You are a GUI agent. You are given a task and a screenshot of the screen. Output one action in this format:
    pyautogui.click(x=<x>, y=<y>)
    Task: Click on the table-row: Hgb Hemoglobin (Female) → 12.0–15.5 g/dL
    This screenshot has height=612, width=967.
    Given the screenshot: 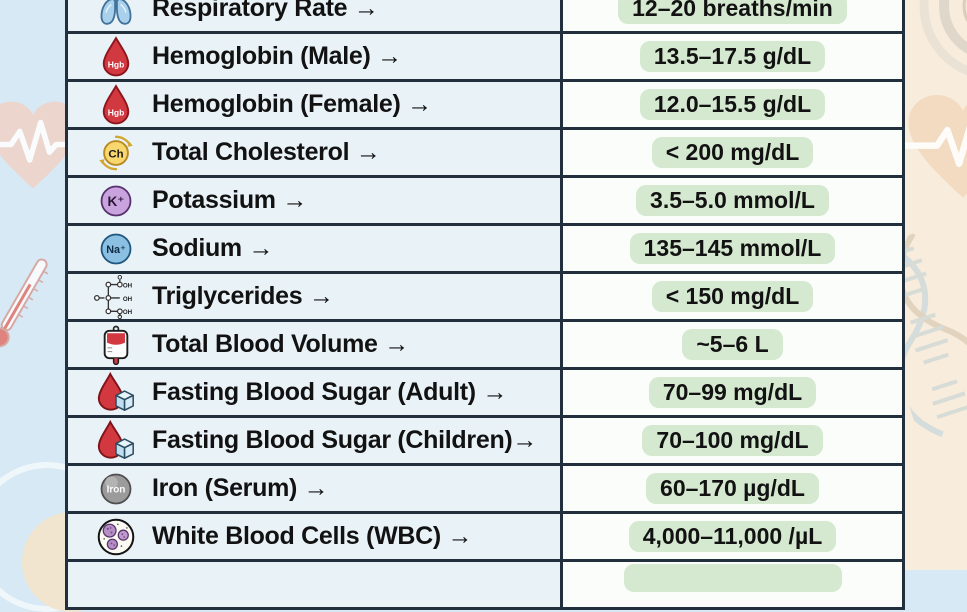 What is the action you would take?
    pyautogui.click(x=485, y=106)
    